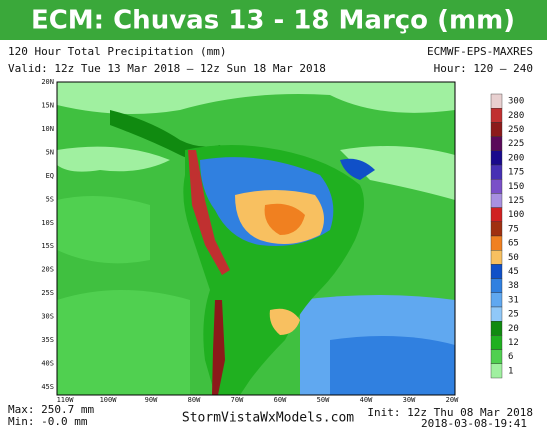 The height and width of the screenshot is (439, 547). What do you see at coordinates (50, 199) in the screenshot?
I see `lat-label: 5S` at bounding box center [50, 199].